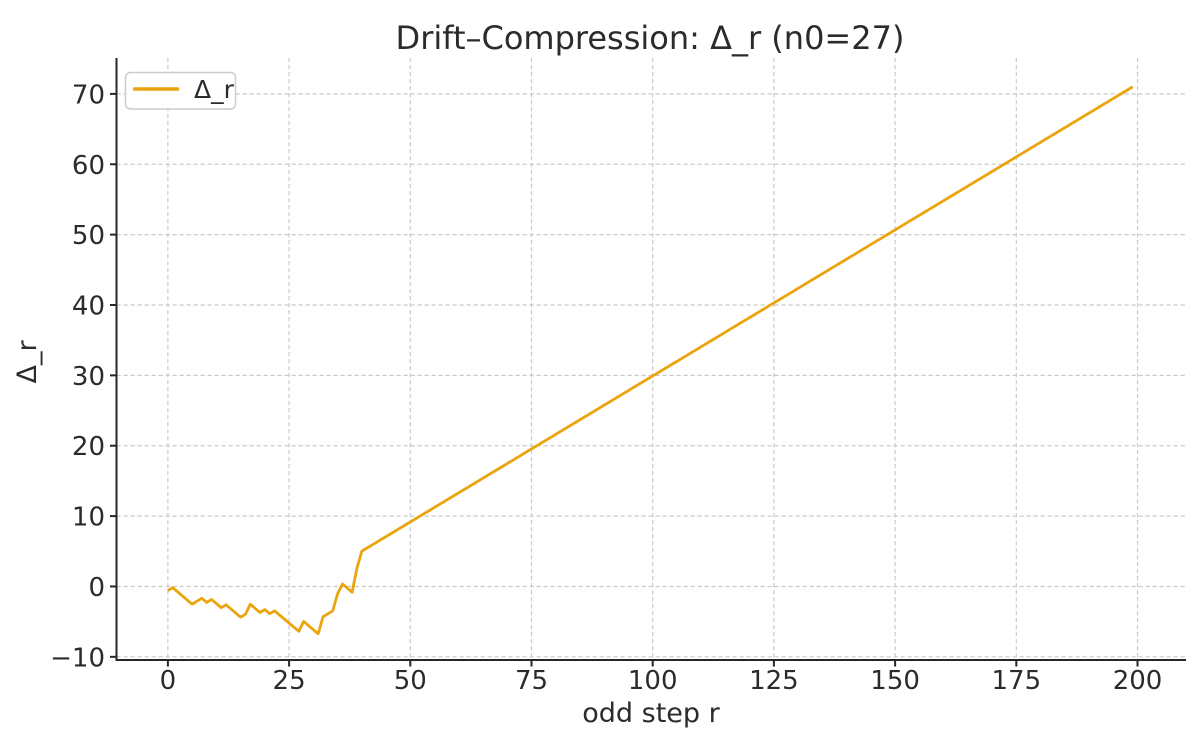  I want to click on x-tick-labels: 0 25 50 75 100 125 150 175 200, so click(661, 681).